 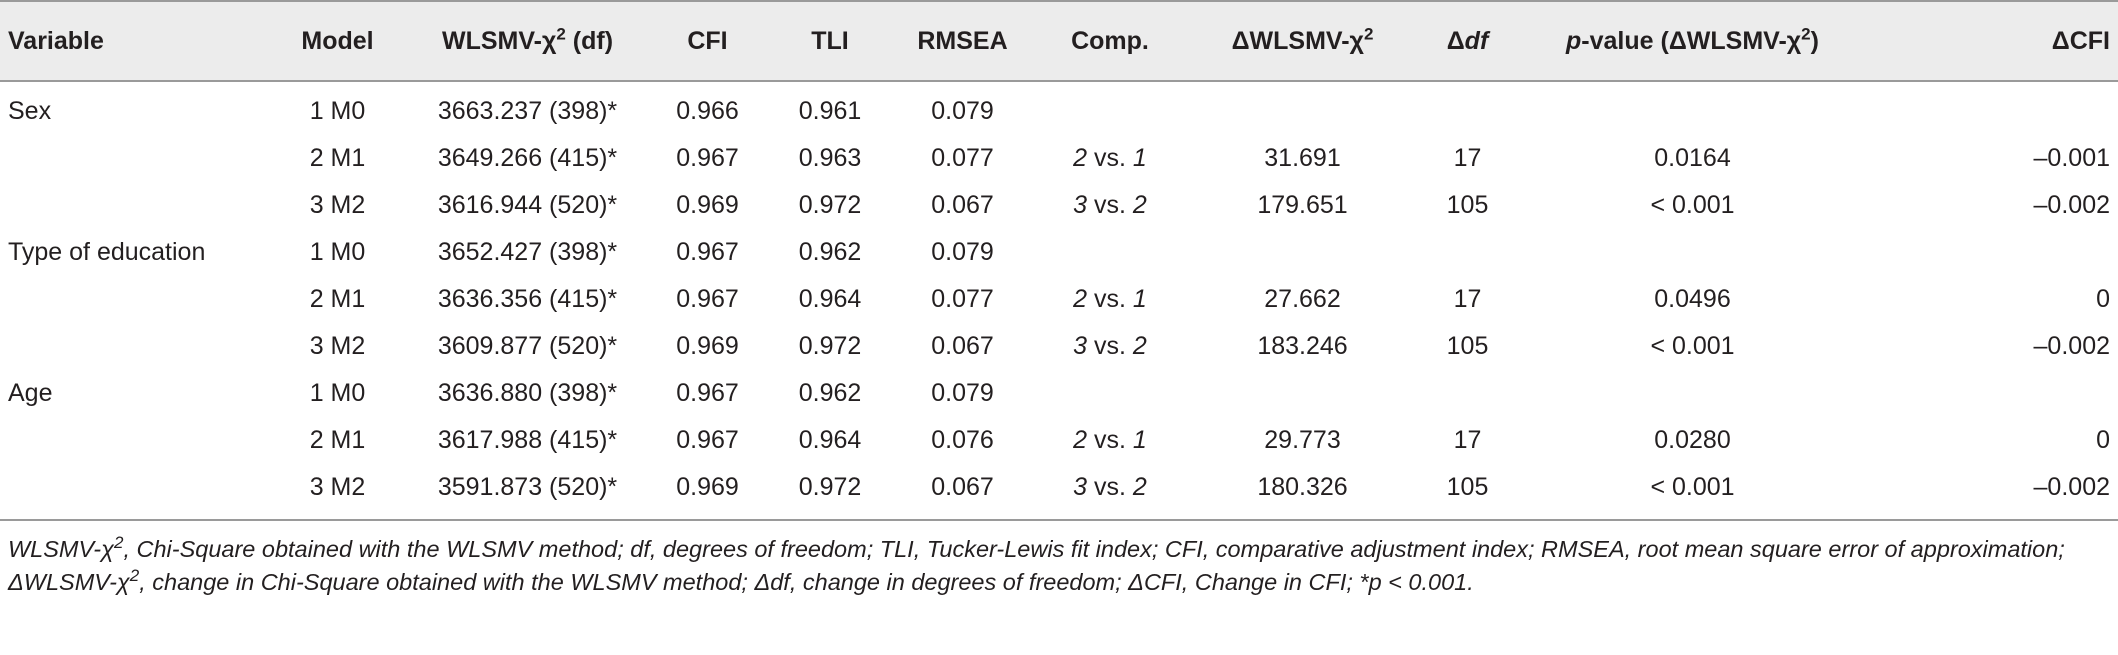 I want to click on cell-wlsmv: 3636.356 (415)*, so click(x=527, y=299).